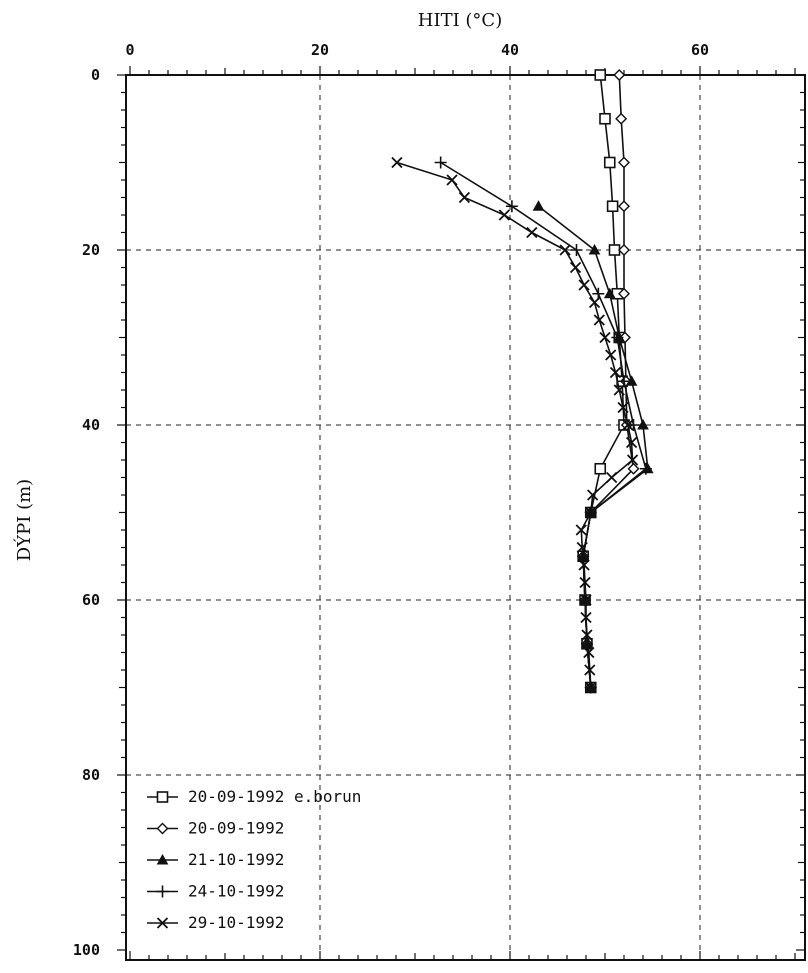  What do you see at coordinates (236, 859) in the screenshot?
I see `legend-label: 21-10-1992` at bounding box center [236, 859].